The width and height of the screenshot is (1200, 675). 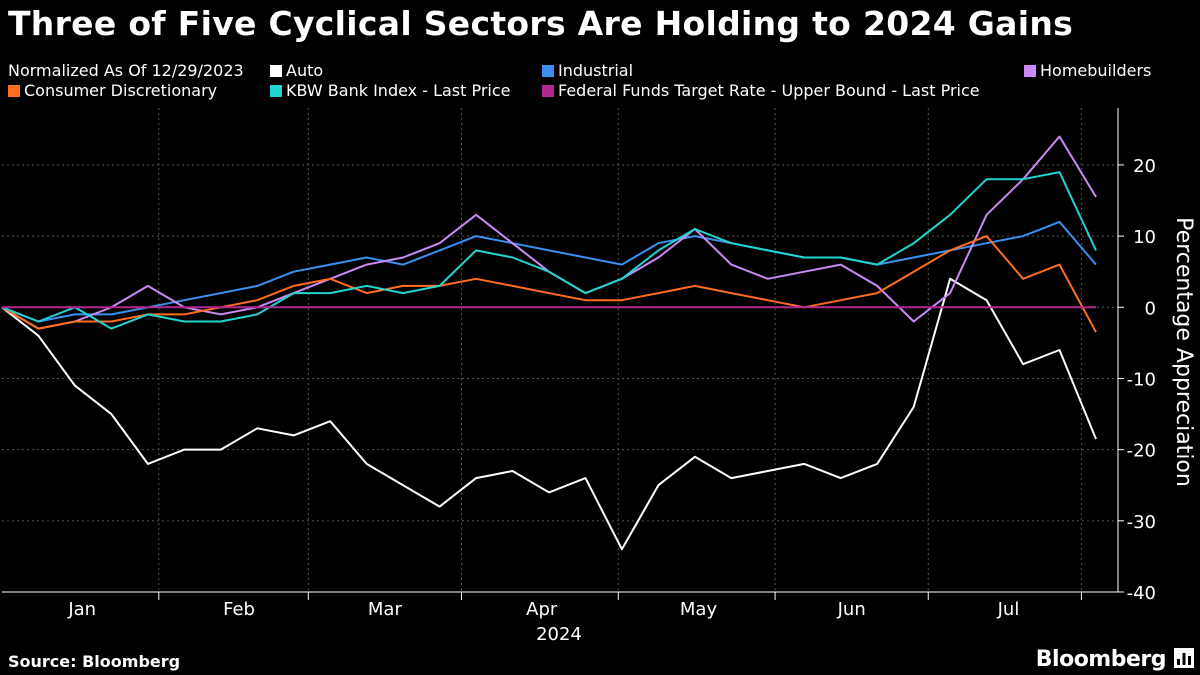 I want to click on source-note: Source: Bloomberg, so click(x=94, y=661).